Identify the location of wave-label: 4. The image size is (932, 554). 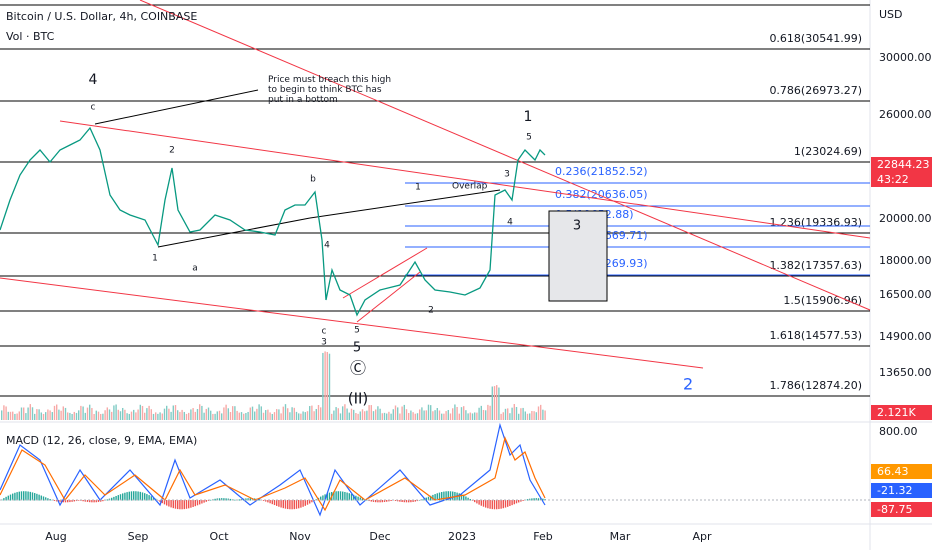
(327, 246).